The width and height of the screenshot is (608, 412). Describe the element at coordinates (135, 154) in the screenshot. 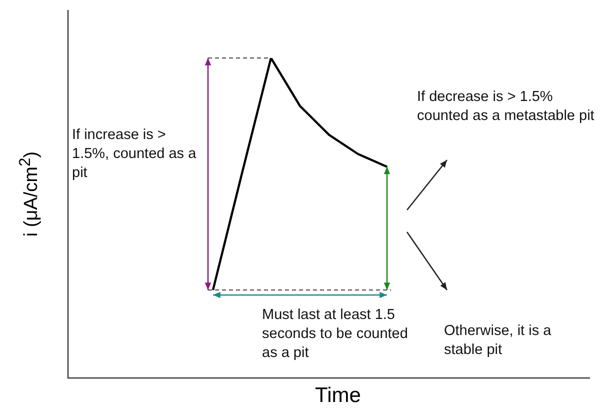

I see `annotation: If increase is > 1.5%, counted as a pit` at that location.